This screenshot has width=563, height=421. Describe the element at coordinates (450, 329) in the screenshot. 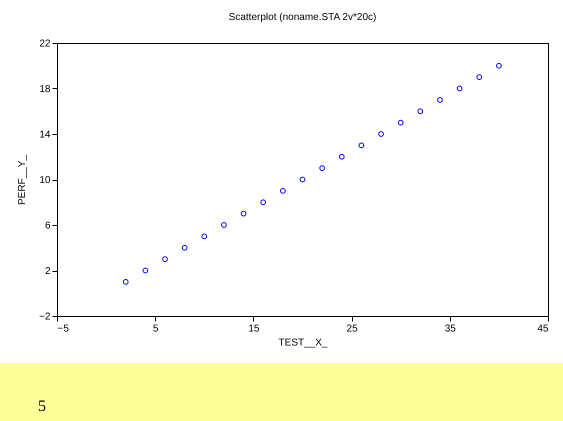

I see `x-tick-label: 35` at that location.